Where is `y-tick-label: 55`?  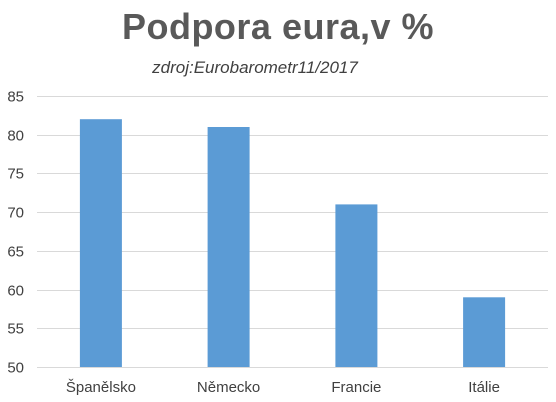 y-tick-label: 55 is located at coordinates (15, 329).